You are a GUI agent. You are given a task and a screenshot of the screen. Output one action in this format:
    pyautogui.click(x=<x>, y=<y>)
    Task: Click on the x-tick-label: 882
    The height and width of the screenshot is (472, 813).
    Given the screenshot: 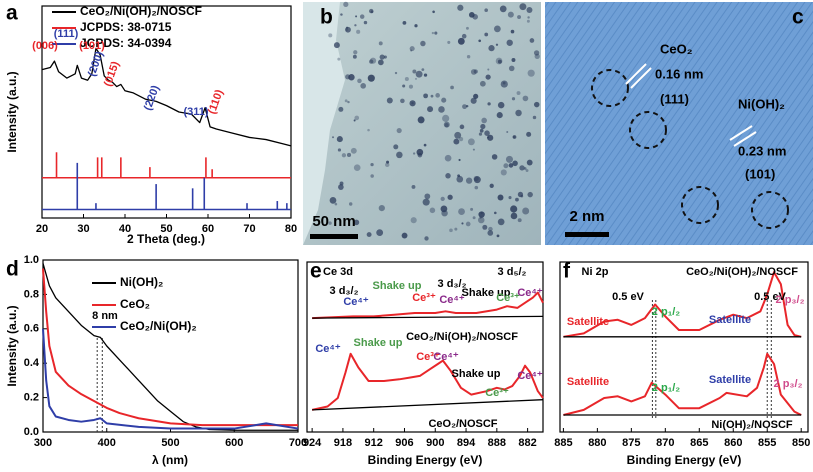 What is the action you would take?
    pyautogui.click(x=527, y=443)
    